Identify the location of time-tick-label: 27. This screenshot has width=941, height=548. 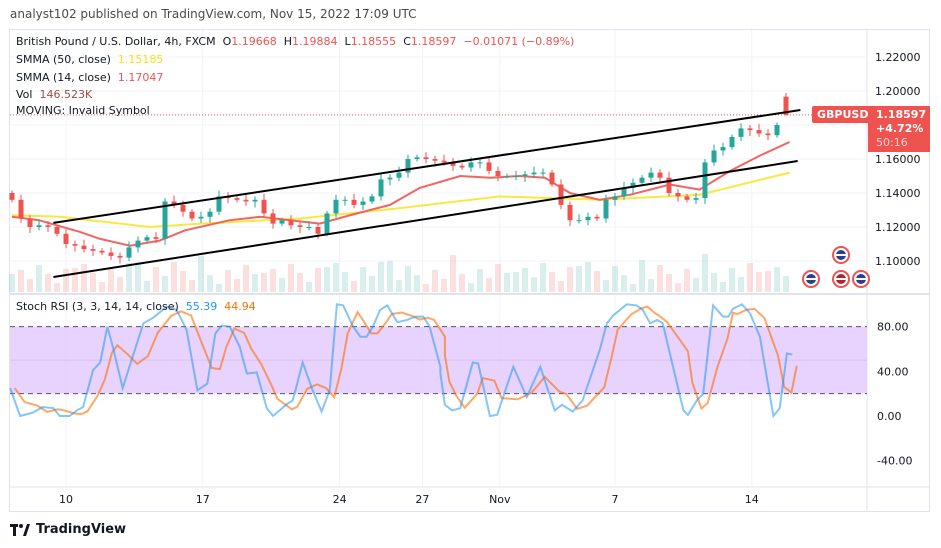
(422, 499).